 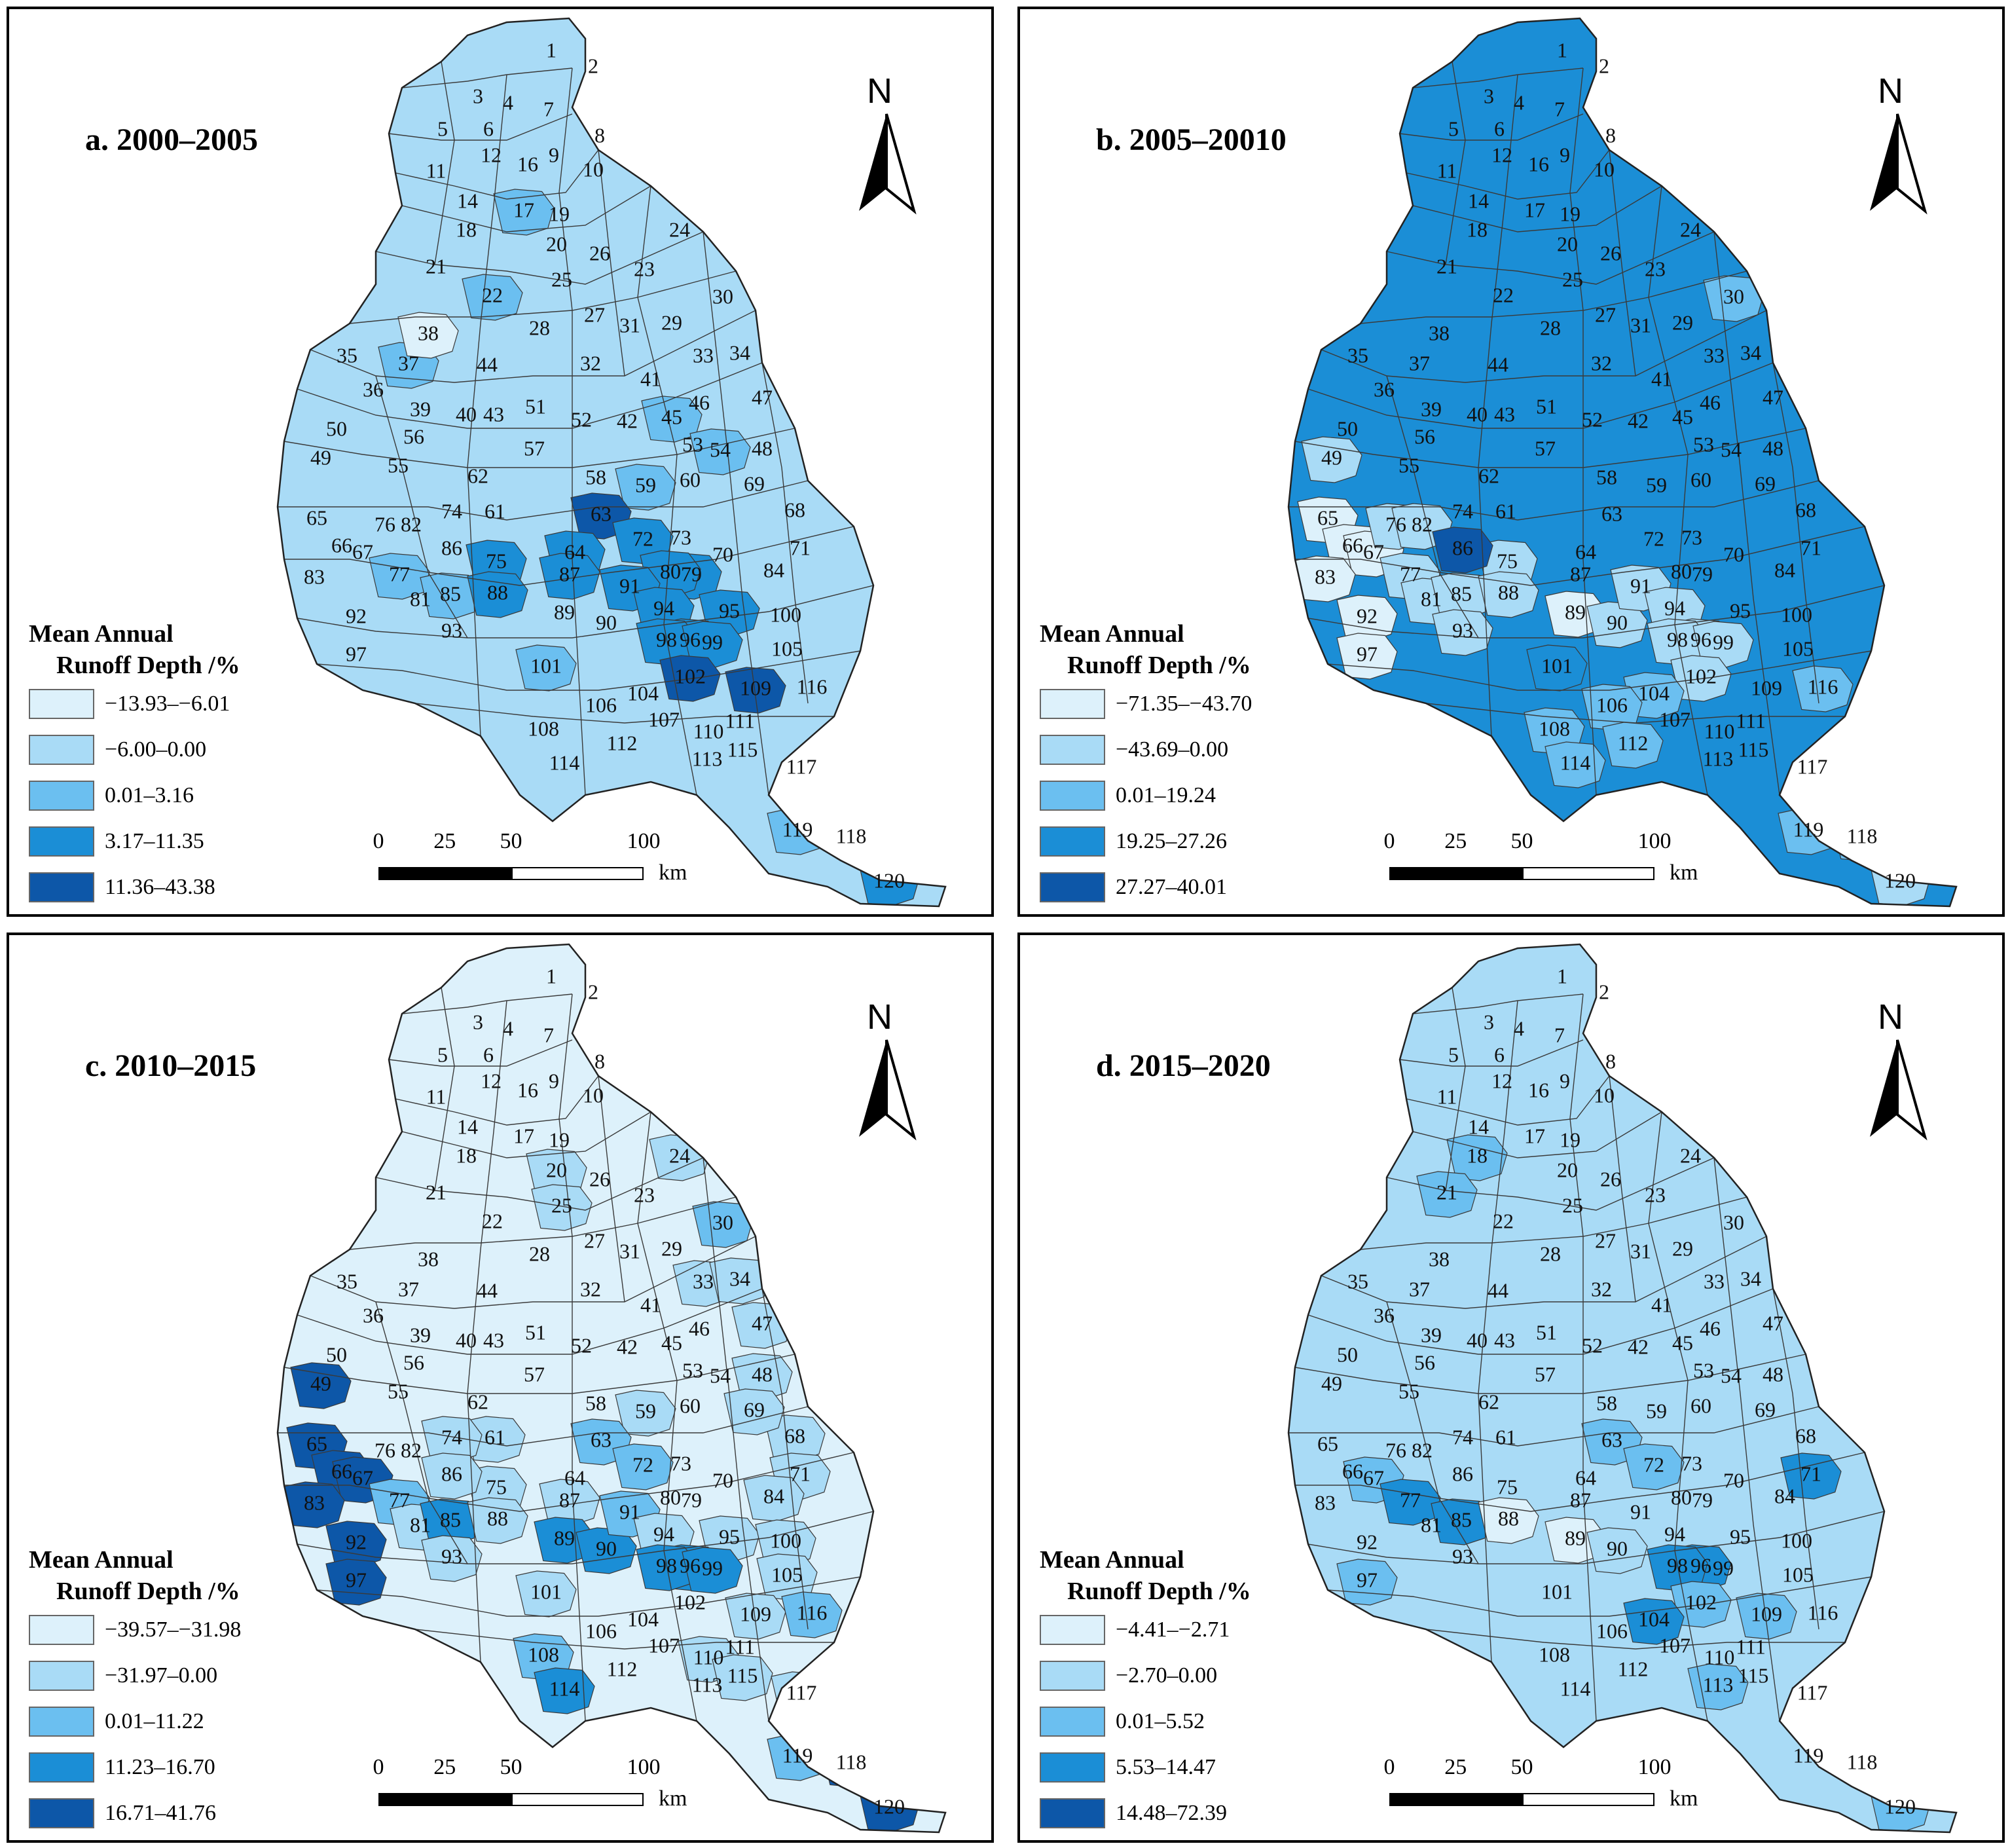 What do you see at coordinates (551, 976) in the screenshot?
I see `subbasin-label: 1` at bounding box center [551, 976].